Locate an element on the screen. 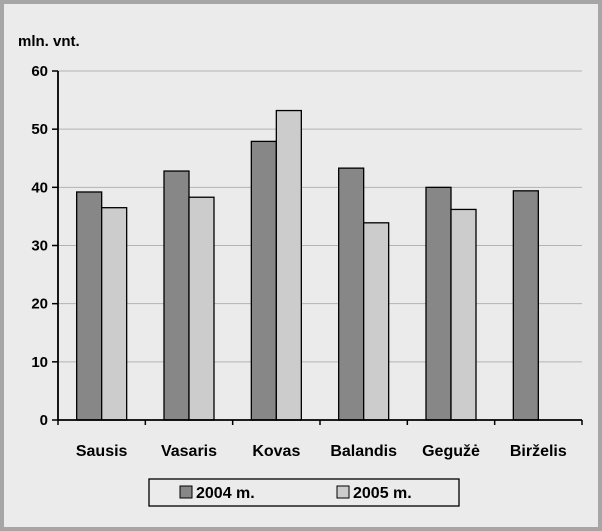 The height and width of the screenshot is (531, 602). x-category-label: Balandis is located at coordinates (363, 451).